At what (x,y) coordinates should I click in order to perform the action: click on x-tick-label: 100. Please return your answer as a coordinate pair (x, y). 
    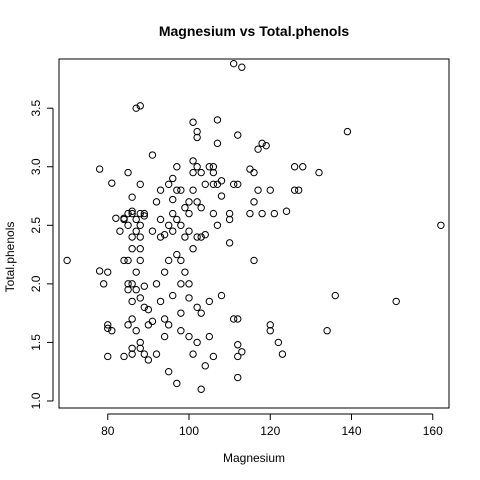
    Looking at the image, I should click on (189, 431).